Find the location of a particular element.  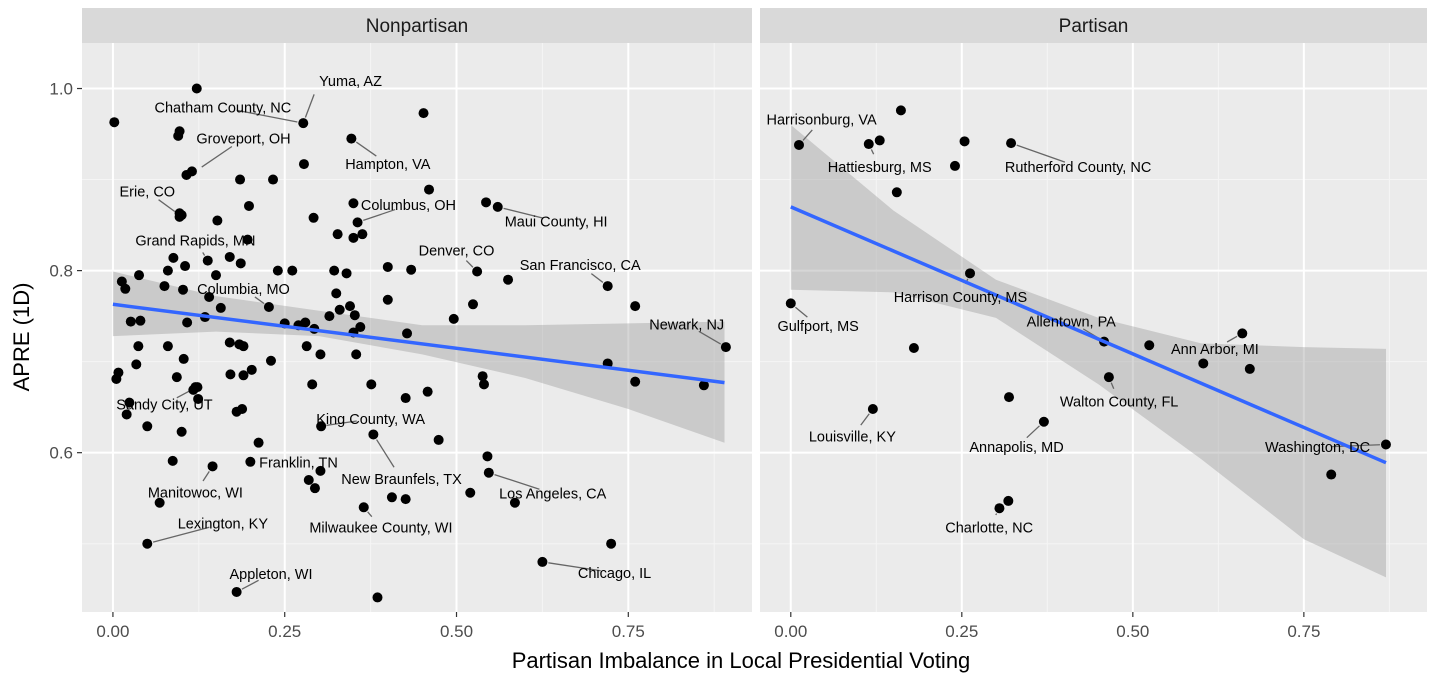

y-tick-label: 0.8 is located at coordinates (61, 271).